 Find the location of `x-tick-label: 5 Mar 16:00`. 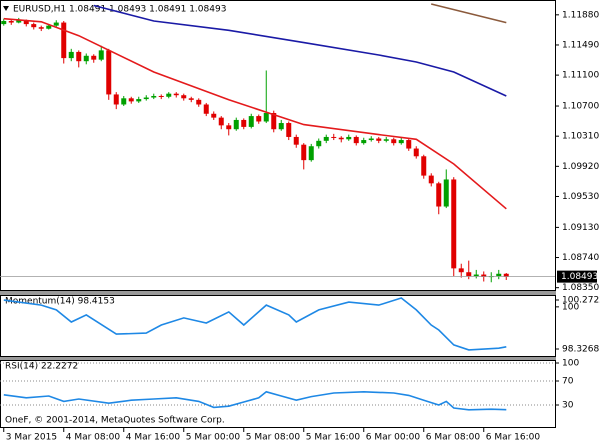

x-tick-label: 5 Mar 16:00 is located at coordinates (333, 438).